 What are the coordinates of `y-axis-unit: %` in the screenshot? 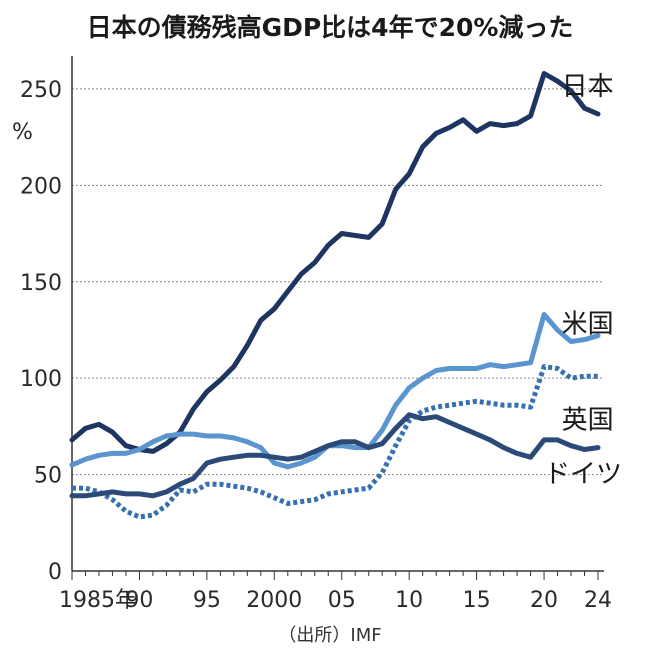 It's located at (22, 132).